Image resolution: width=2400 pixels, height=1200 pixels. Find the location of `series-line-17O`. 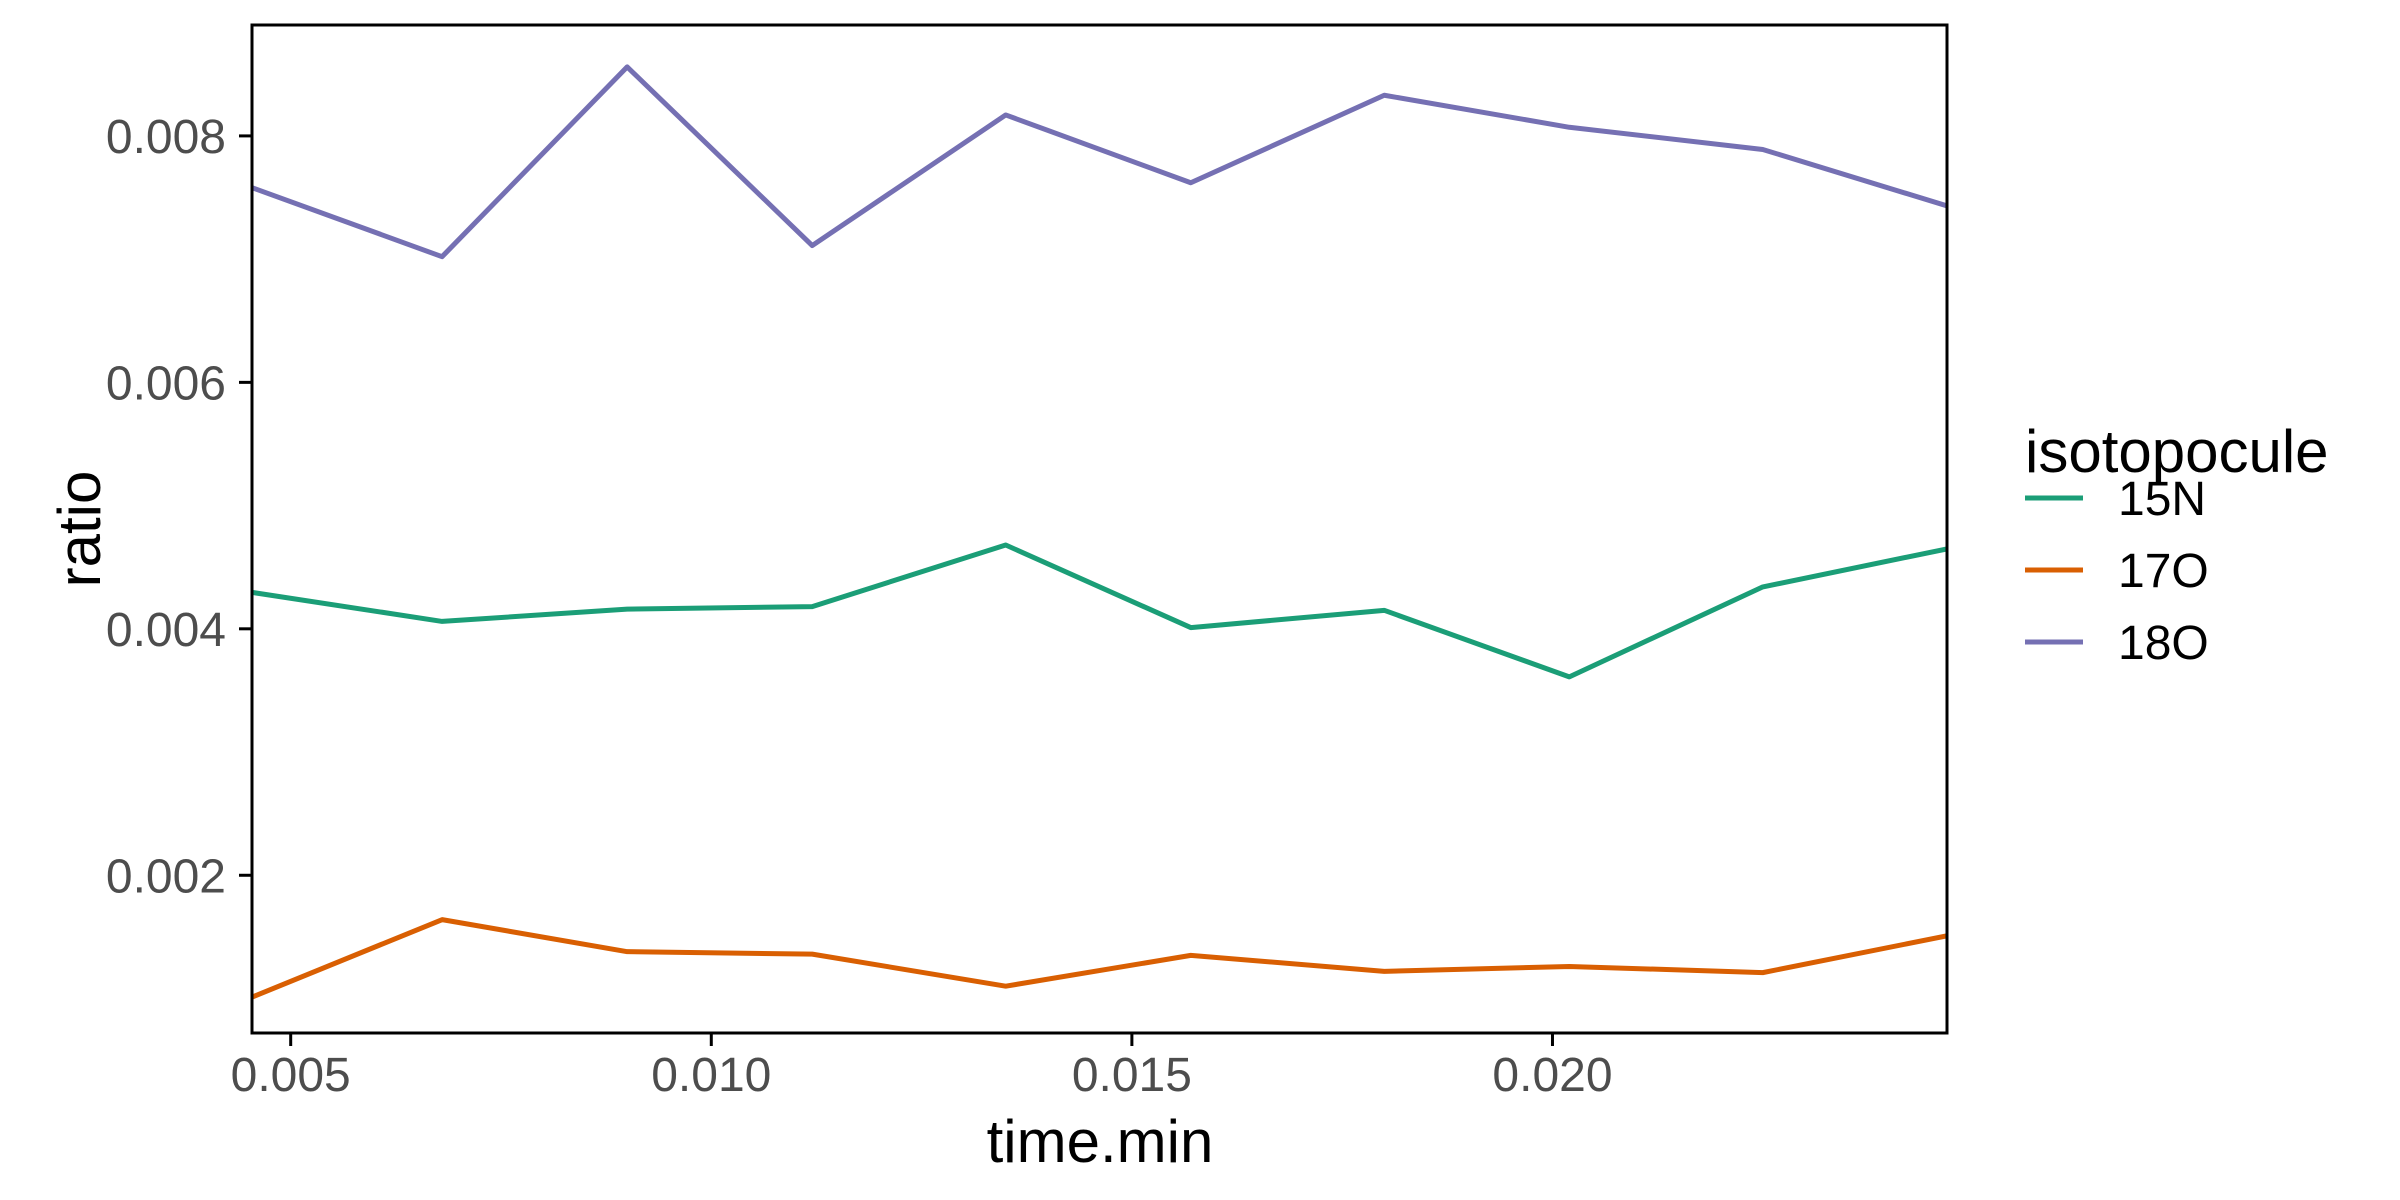

series-line-17O is located at coordinates (1099, 958).